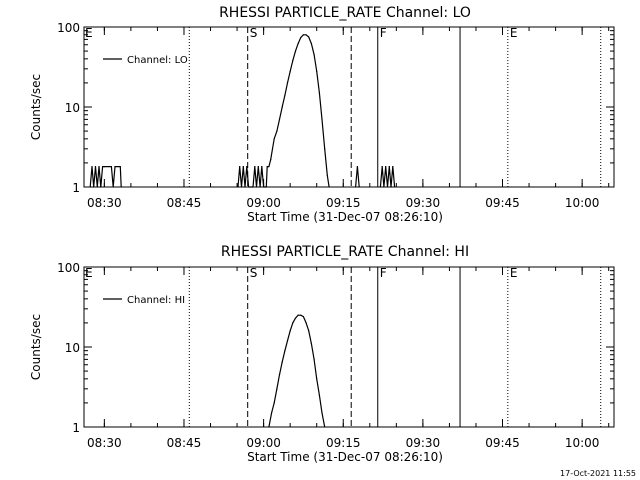 This screenshot has width=640, height=480. Describe the element at coordinates (383, 33) in the screenshot. I see `marker-label: F` at that location.